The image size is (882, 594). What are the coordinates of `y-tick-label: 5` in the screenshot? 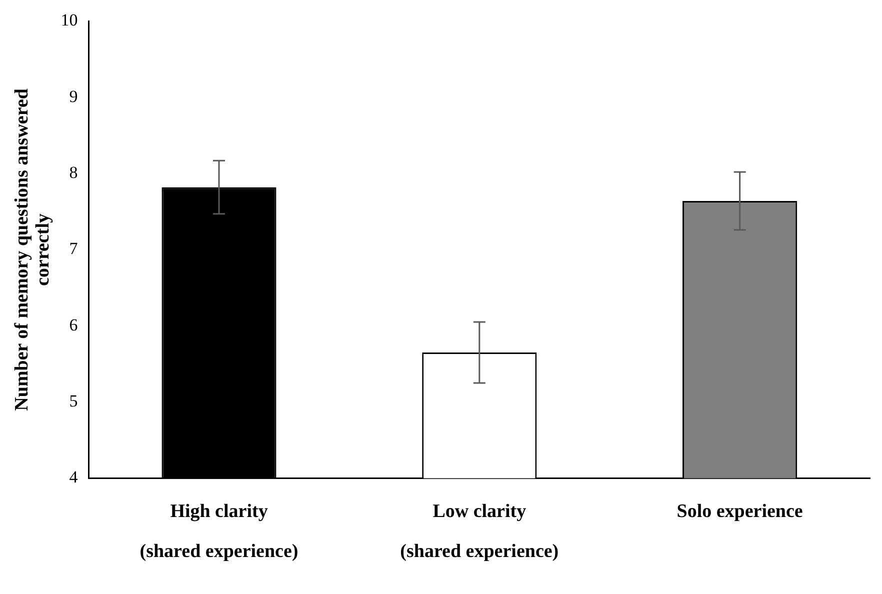 It's located at (73, 401).